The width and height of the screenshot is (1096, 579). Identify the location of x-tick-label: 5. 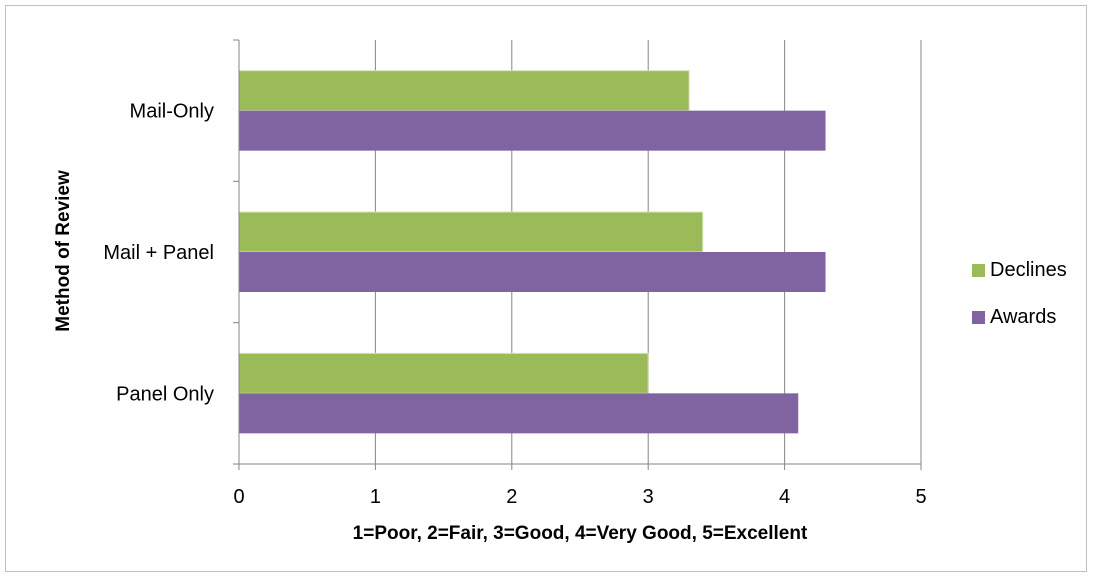
(920, 497).